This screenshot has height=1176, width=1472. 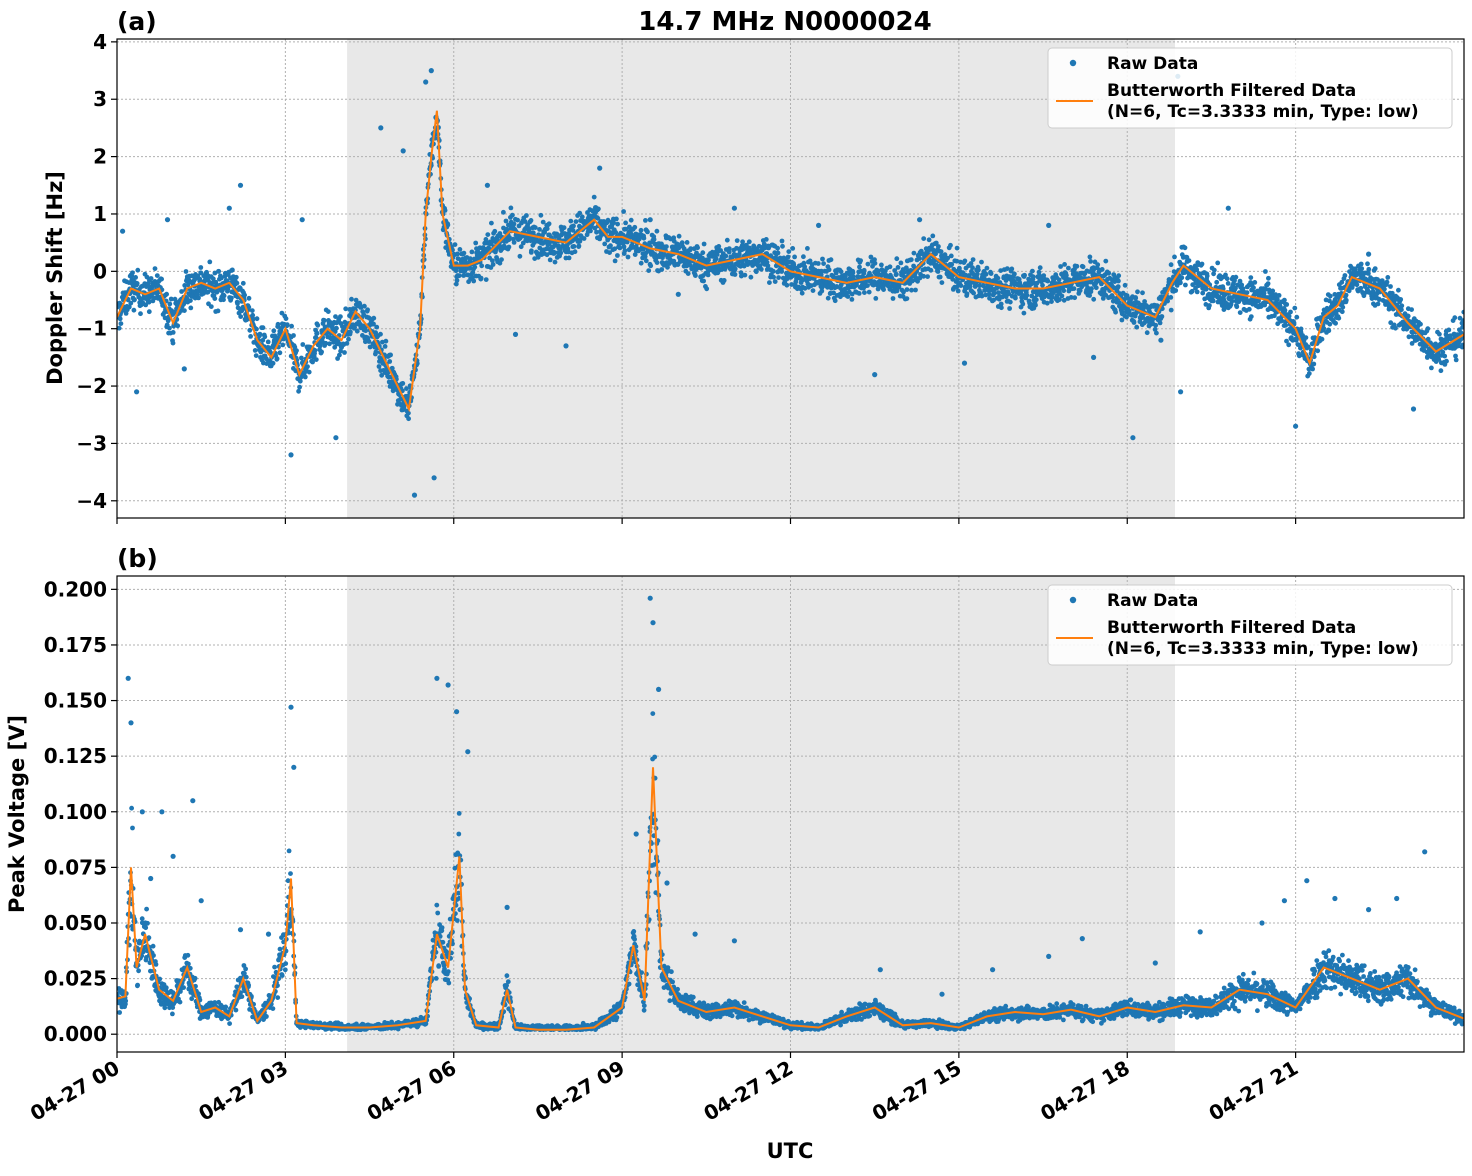 What do you see at coordinates (91, 501) in the screenshot?
I see `y-tick-label: −4` at bounding box center [91, 501].